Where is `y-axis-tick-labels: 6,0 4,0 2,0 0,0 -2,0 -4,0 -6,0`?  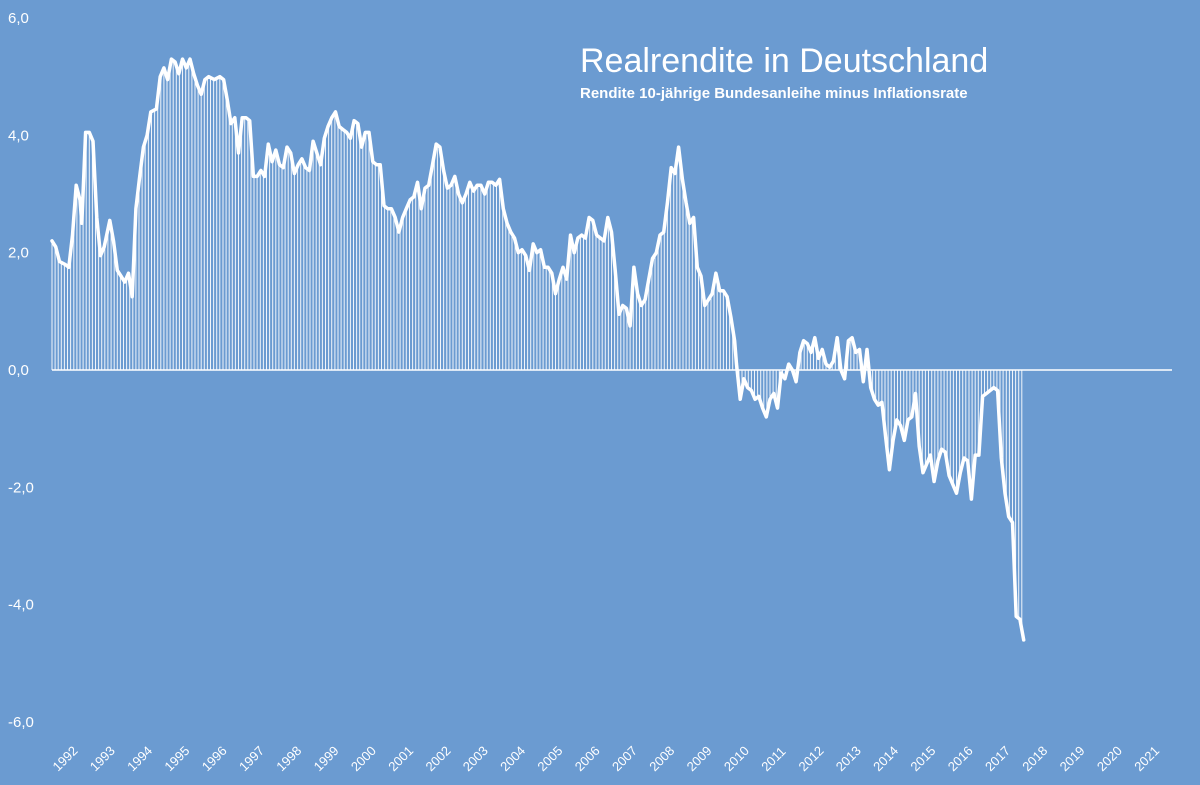
y-axis-tick-labels: 6,0 4,0 2,0 0,0 -2,0 -4,0 -6,0 is located at coordinates (21, 370).